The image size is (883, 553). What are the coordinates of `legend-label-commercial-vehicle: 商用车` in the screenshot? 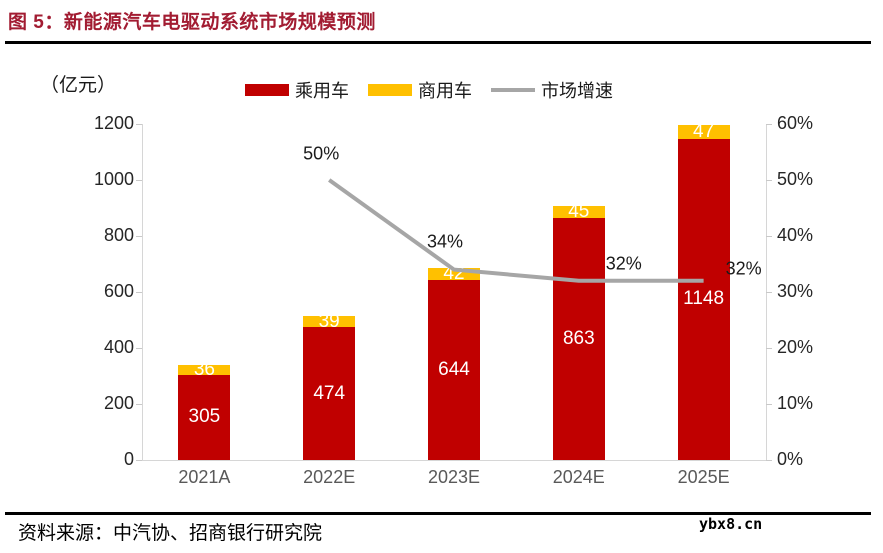 It's located at (445, 91).